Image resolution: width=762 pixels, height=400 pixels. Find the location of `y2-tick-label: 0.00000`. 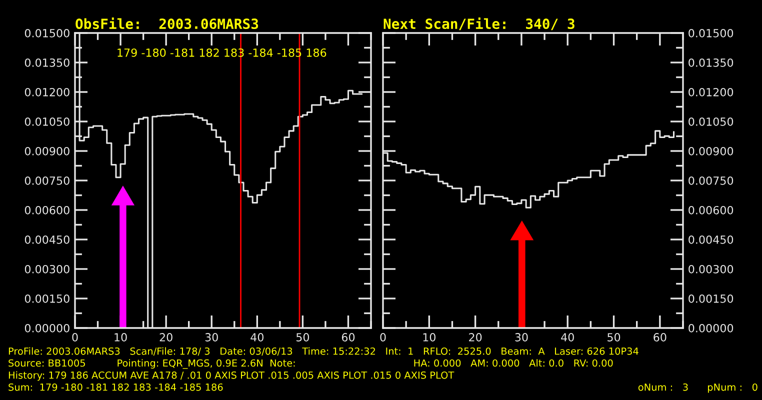

y2-tick-label: 0.00000 is located at coordinates (711, 328).